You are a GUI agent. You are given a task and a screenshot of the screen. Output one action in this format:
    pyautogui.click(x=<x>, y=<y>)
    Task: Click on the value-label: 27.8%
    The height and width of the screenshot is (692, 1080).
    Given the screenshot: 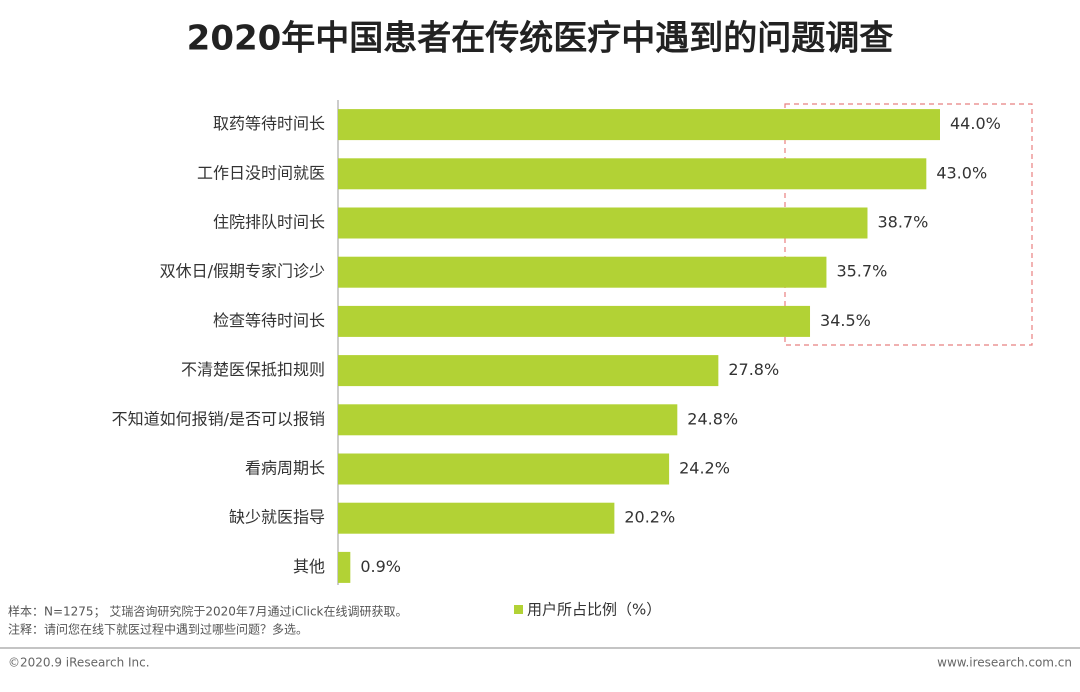 What is the action you would take?
    pyautogui.click(x=753, y=369)
    